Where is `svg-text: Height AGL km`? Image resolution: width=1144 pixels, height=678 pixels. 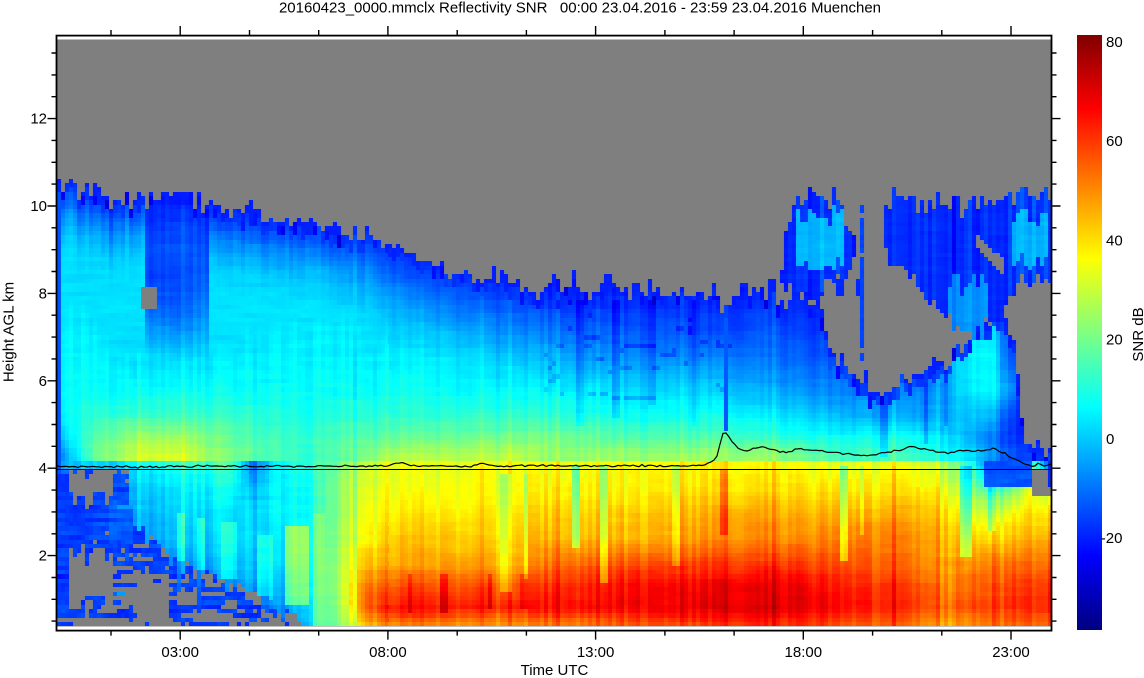
svg-text: Height AGL km is located at coordinates (9, 332).